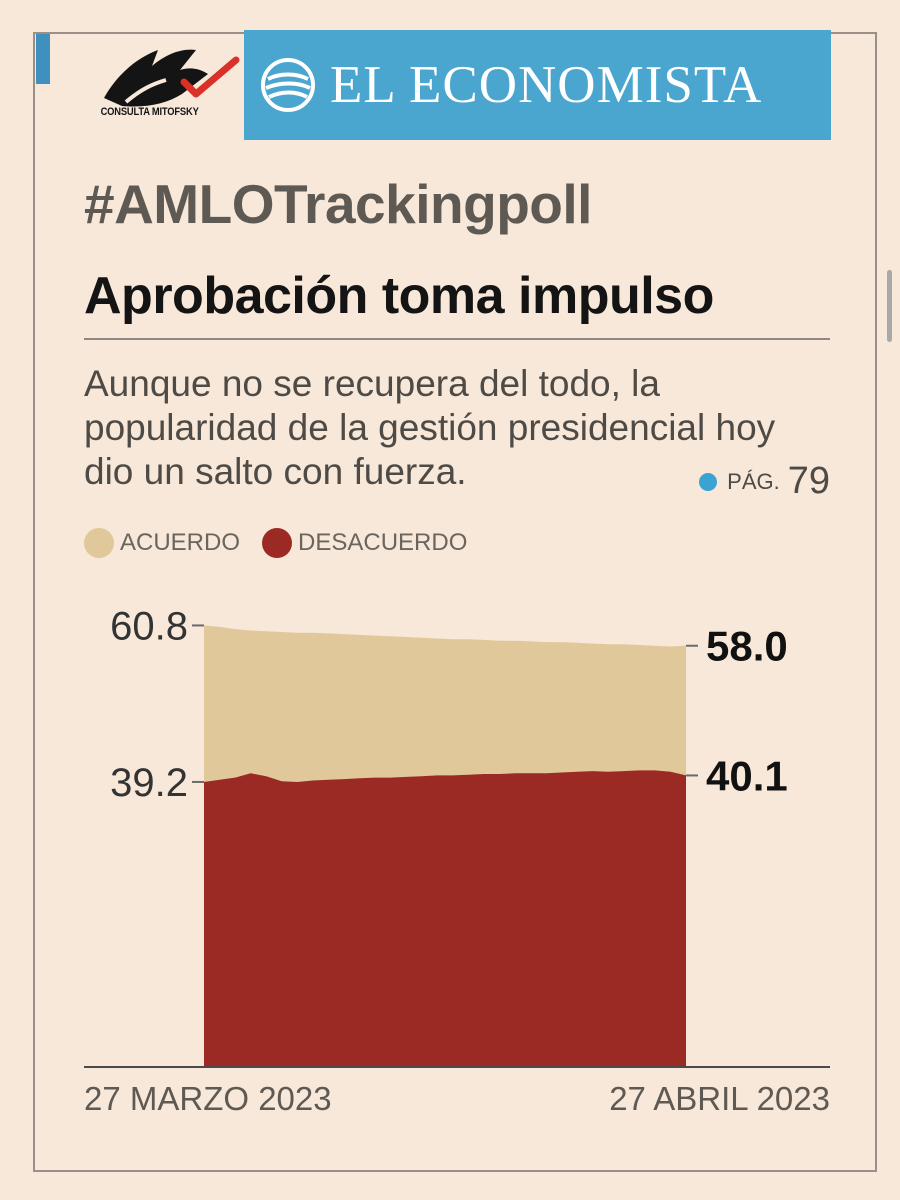 Image resolution: width=900 pixels, height=1200 pixels. I want to click on page-ref-label: PÁG., so click(753, 481).